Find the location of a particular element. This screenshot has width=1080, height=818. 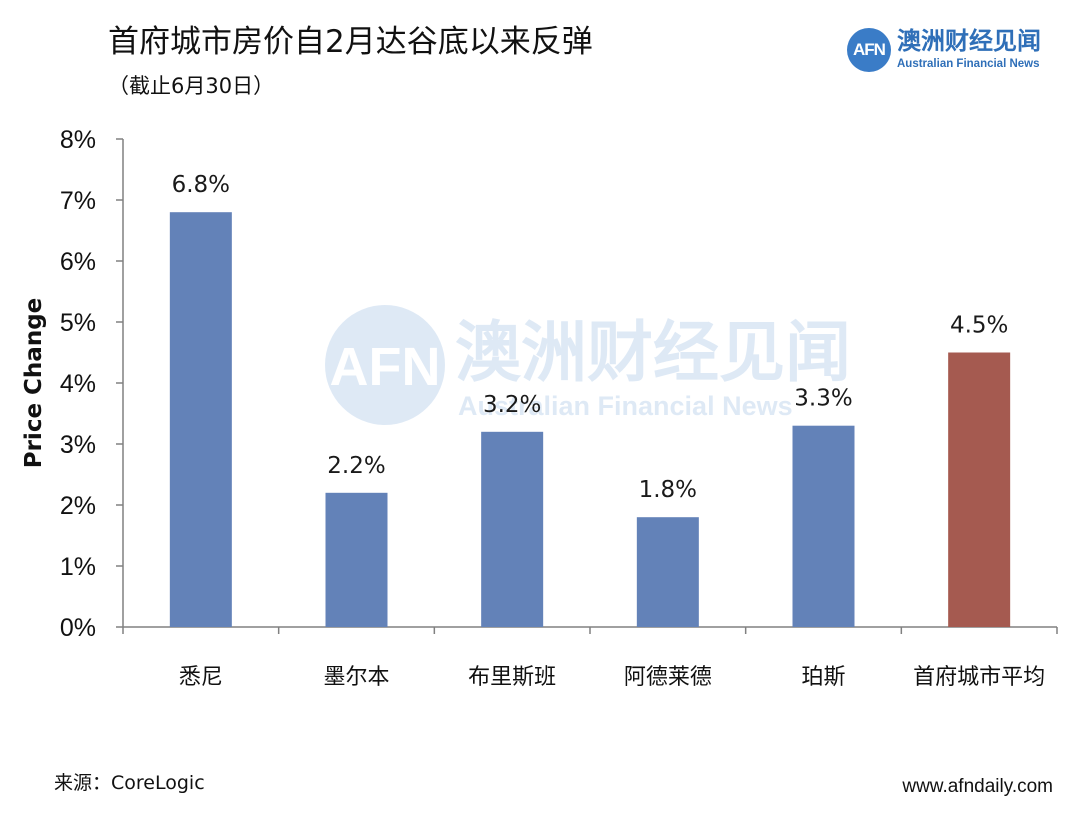

watermark: AFN 澳洲财经见闻 Australian Financial News is located at coordinates (588, 365).